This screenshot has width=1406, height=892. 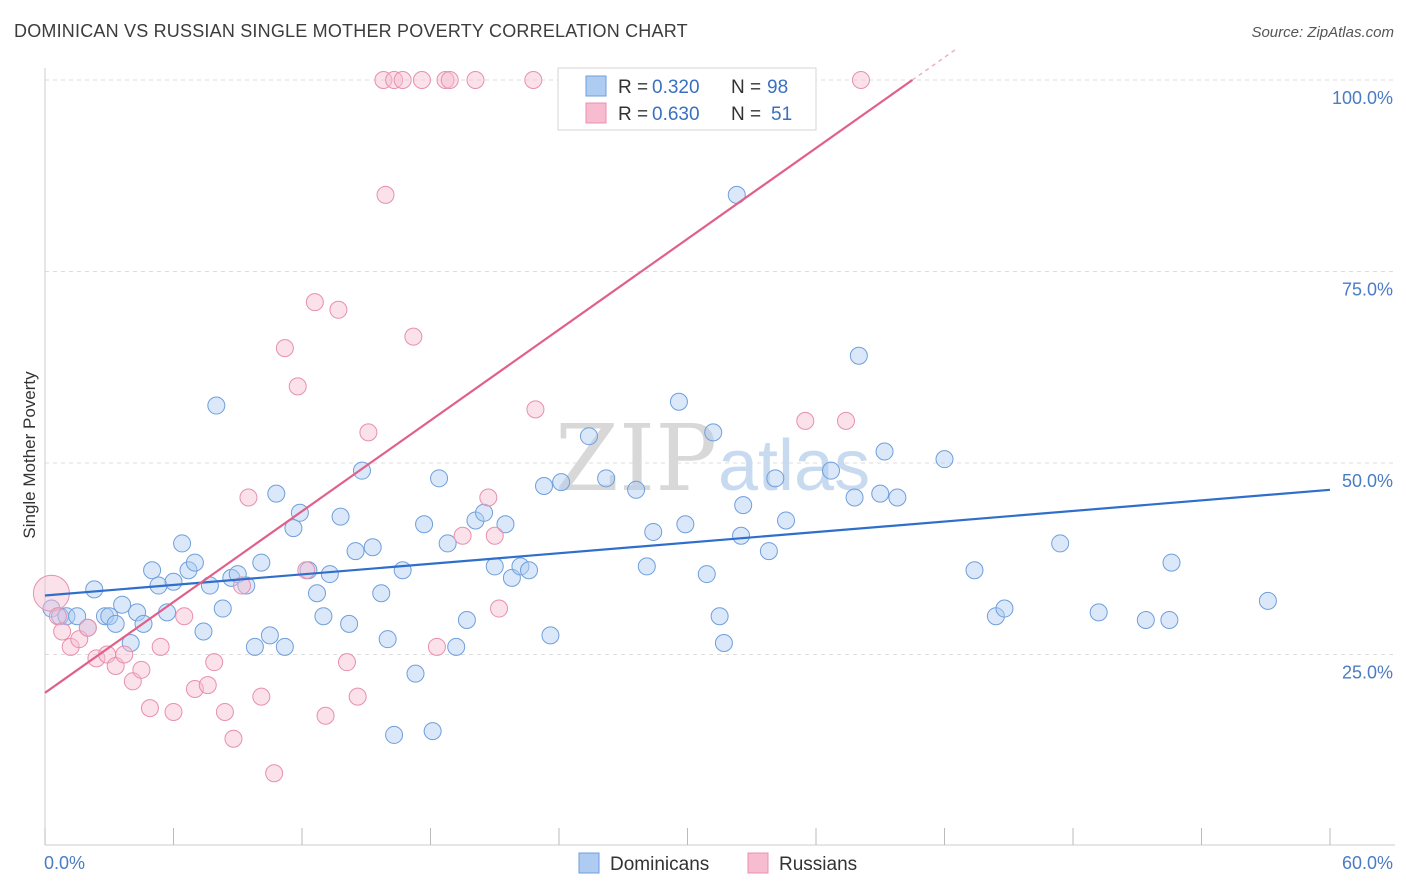 I want to click on watermark-zip: ZIP, so click(x=636, y=458).